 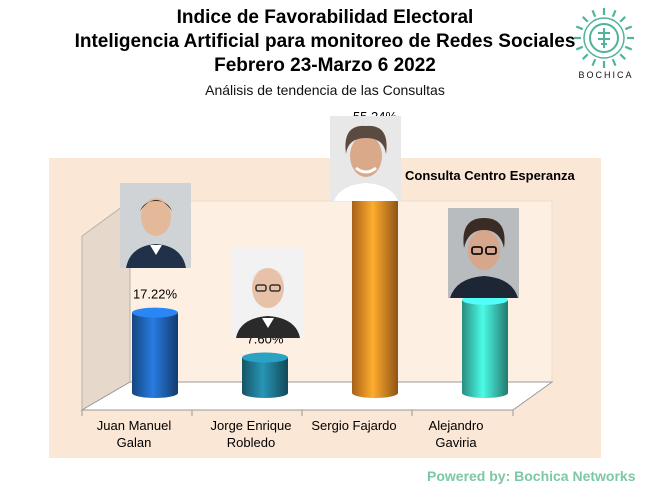 I want to click on bochica-logo, so click(x=606, y=40).